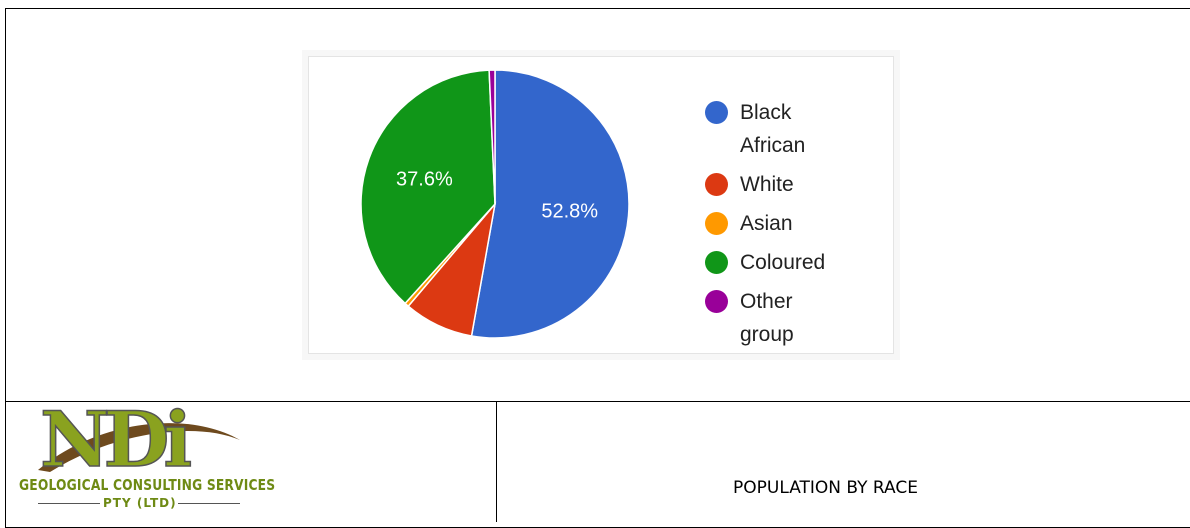  I want to click on logo-mark: NDi, so click(116, 439).